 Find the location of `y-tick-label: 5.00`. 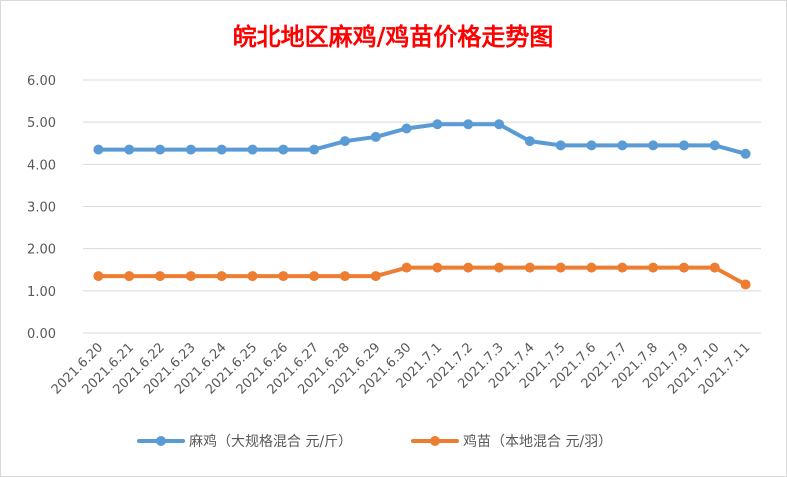

y-tick-label: 5.00 is located at coordinates (41, 123).